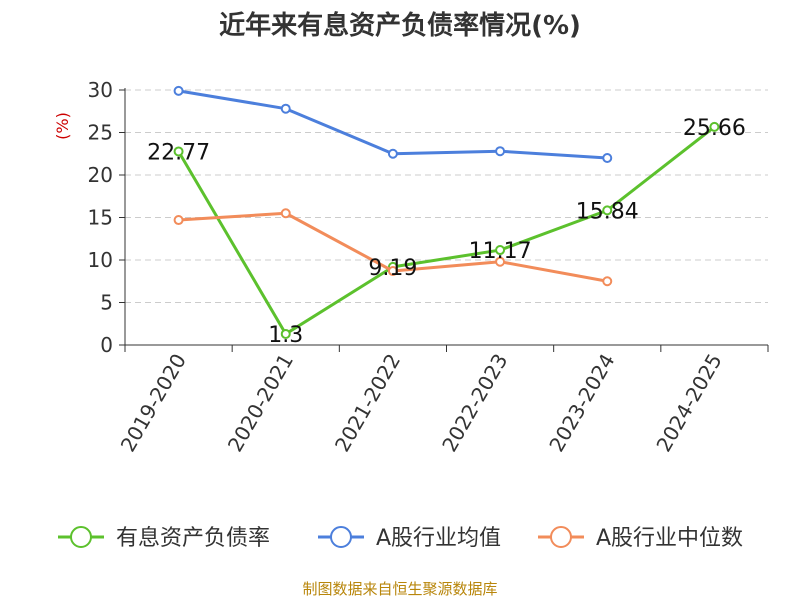  Describe the element at coordinates (367, 403) in the screenshot. I see `x-tick-label: 2021-2022` at that location.